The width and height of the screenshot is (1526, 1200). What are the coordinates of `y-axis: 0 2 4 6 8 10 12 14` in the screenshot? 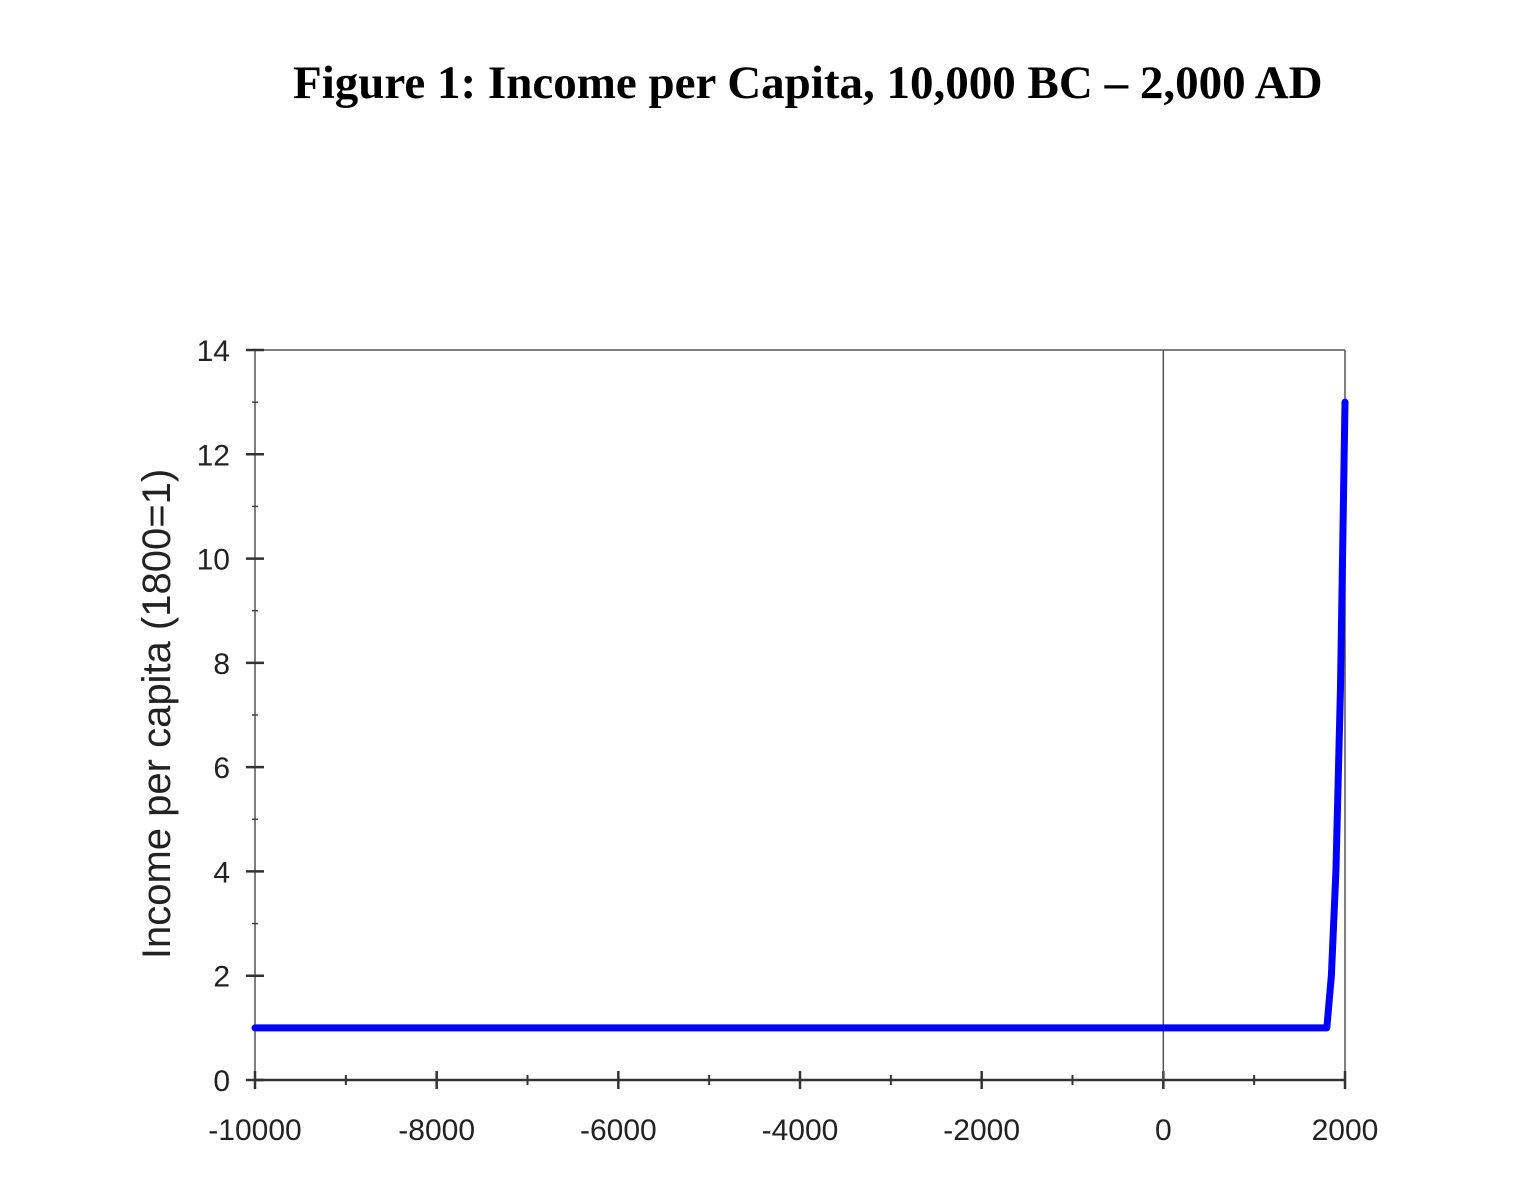 It's located at (230, 716).